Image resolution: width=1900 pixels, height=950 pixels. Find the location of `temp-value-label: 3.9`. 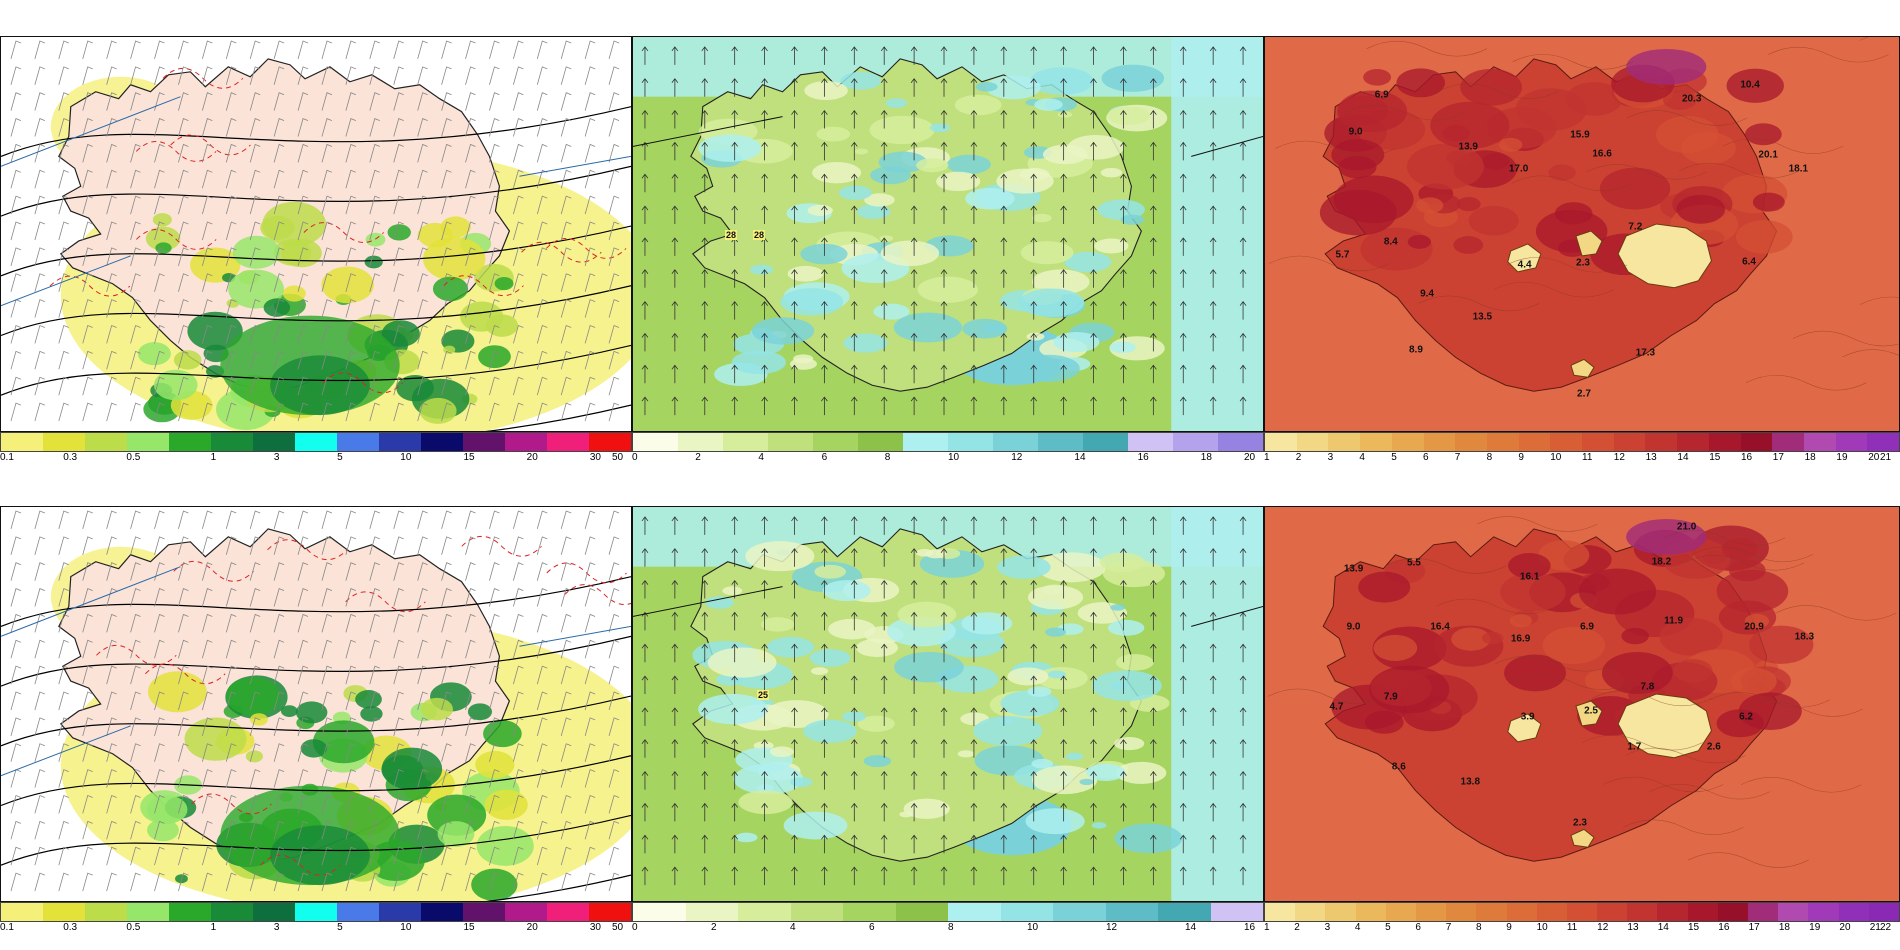

temp-value-label: 3.9 is located at coordinates (1527, 717).